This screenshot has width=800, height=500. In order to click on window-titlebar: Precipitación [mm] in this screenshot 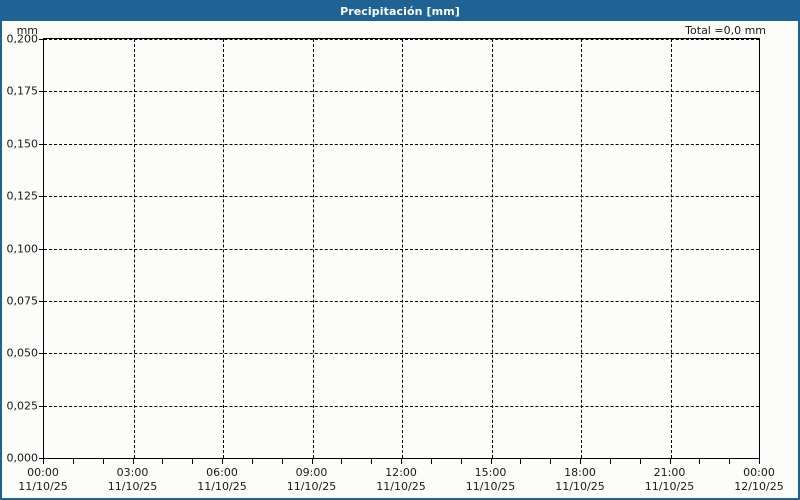, I will do `click(400, 11)`.